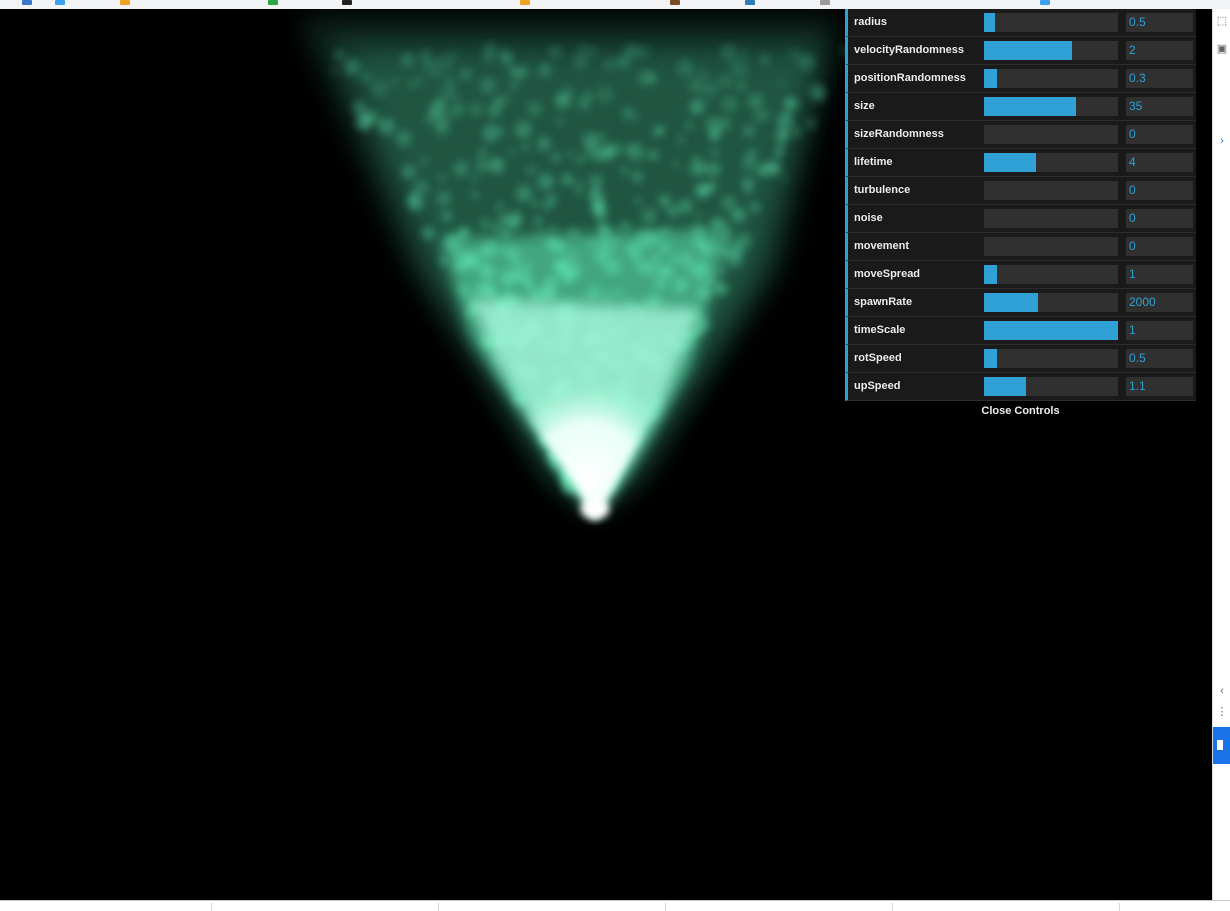 The width and height of the screenshot is (1230, 911). I want to click on cursor-select-icon: ⬚, so click(1222, 21).